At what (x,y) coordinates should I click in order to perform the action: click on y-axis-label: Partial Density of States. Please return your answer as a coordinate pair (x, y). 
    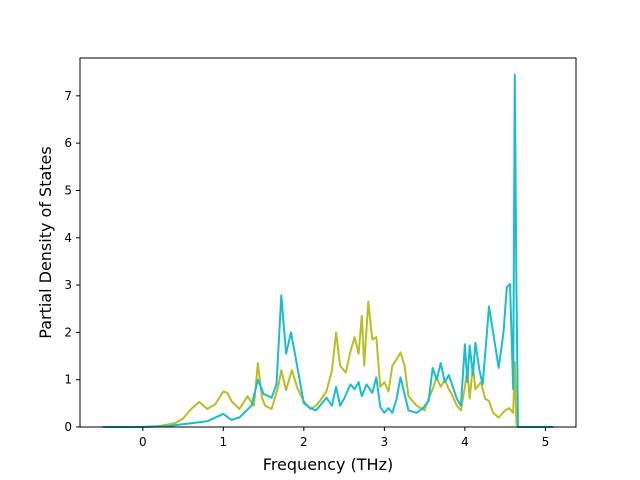
    Looking at the image, I should click on (45, 242).